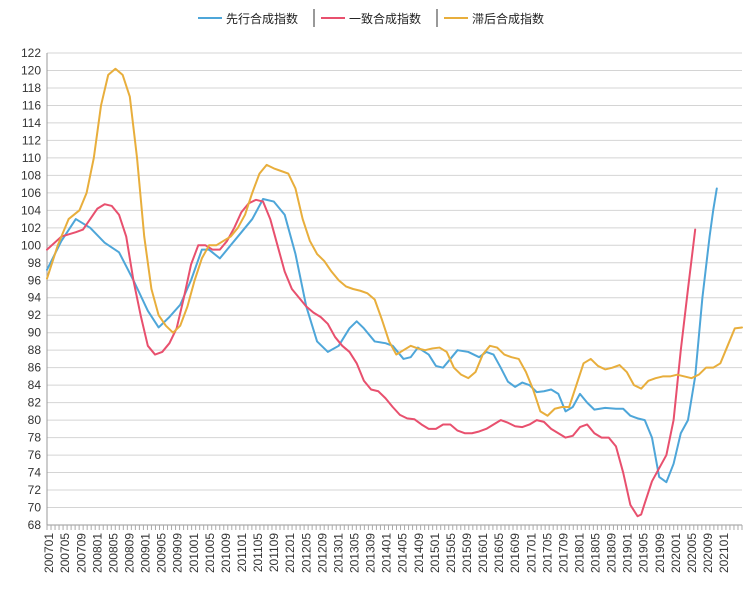  What do you see at coordinates (419, 553) in the screenshot?
I see `x-tick-label: 201409` at bounding box center [419, 553].